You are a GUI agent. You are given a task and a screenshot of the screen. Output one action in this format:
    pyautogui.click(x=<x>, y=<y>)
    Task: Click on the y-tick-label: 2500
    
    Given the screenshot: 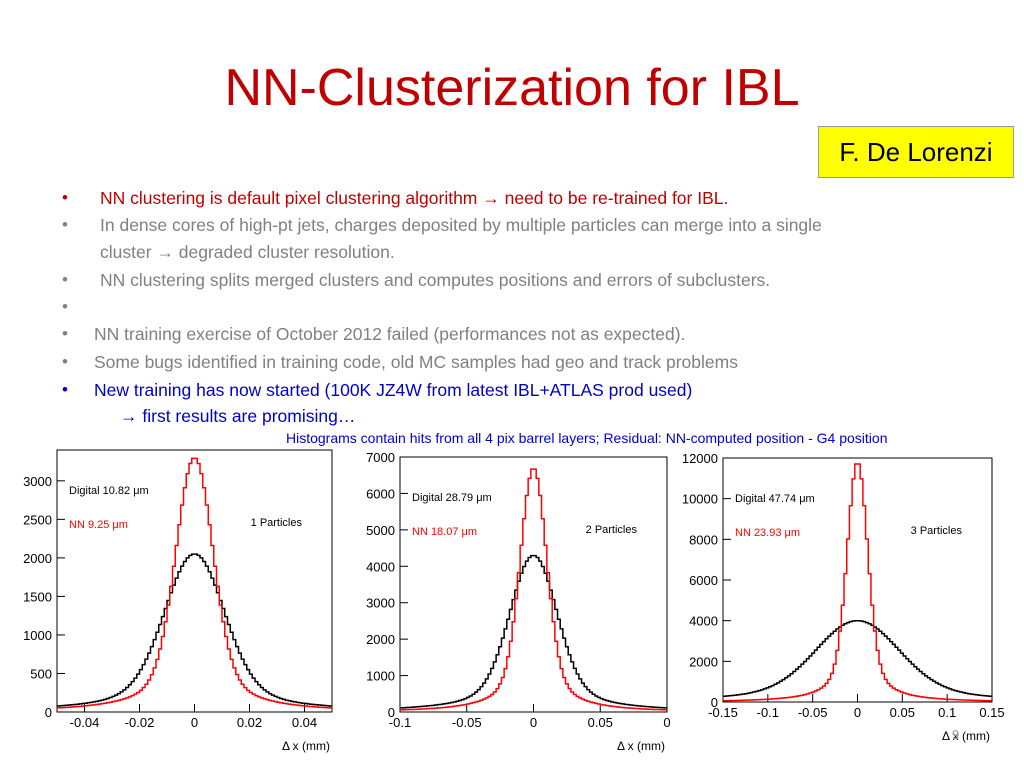 What is the action you would take?
    pyautogui.click(x=37, y=519)
    